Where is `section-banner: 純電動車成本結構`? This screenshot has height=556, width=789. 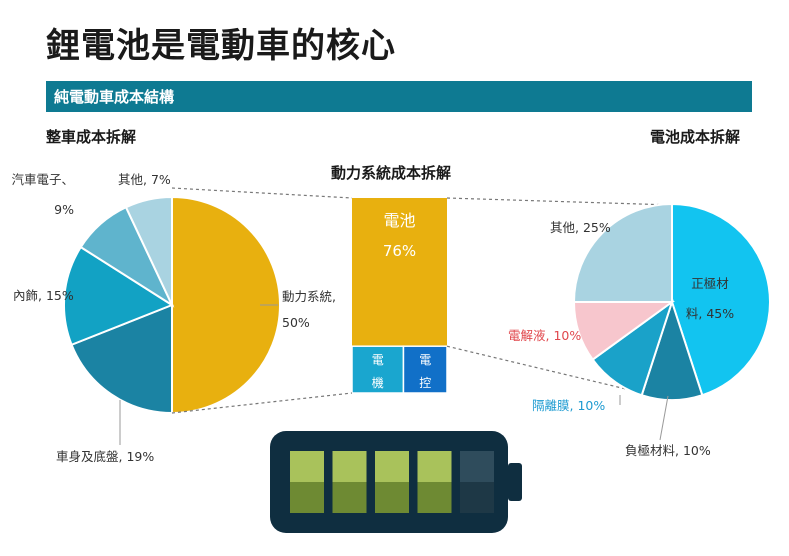 section-banner: 純電動車成本結構 is located at coordinates (399, 96).